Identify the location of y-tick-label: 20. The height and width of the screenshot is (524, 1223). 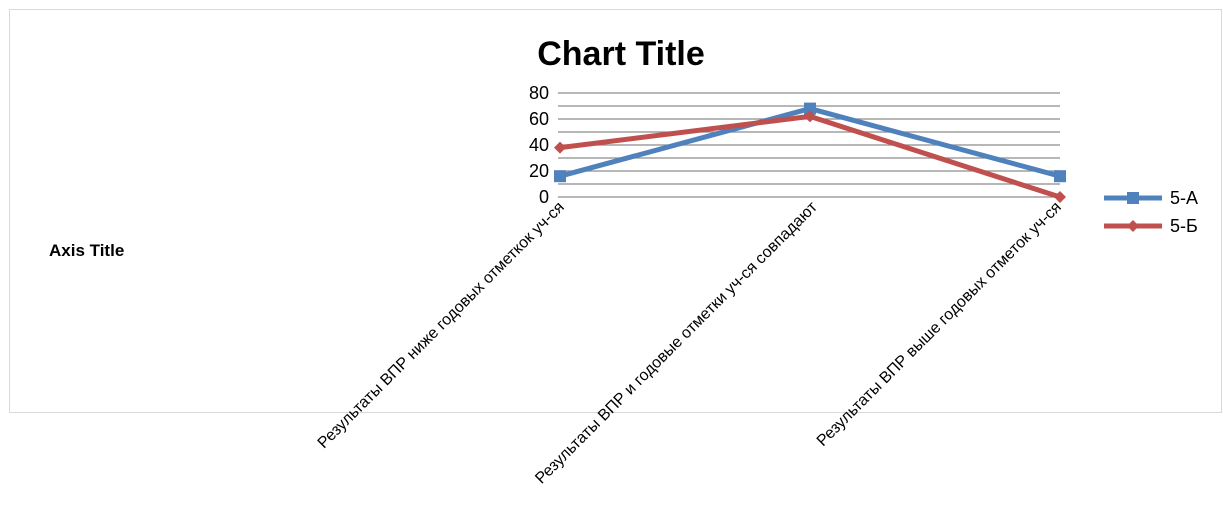
(539, 171).